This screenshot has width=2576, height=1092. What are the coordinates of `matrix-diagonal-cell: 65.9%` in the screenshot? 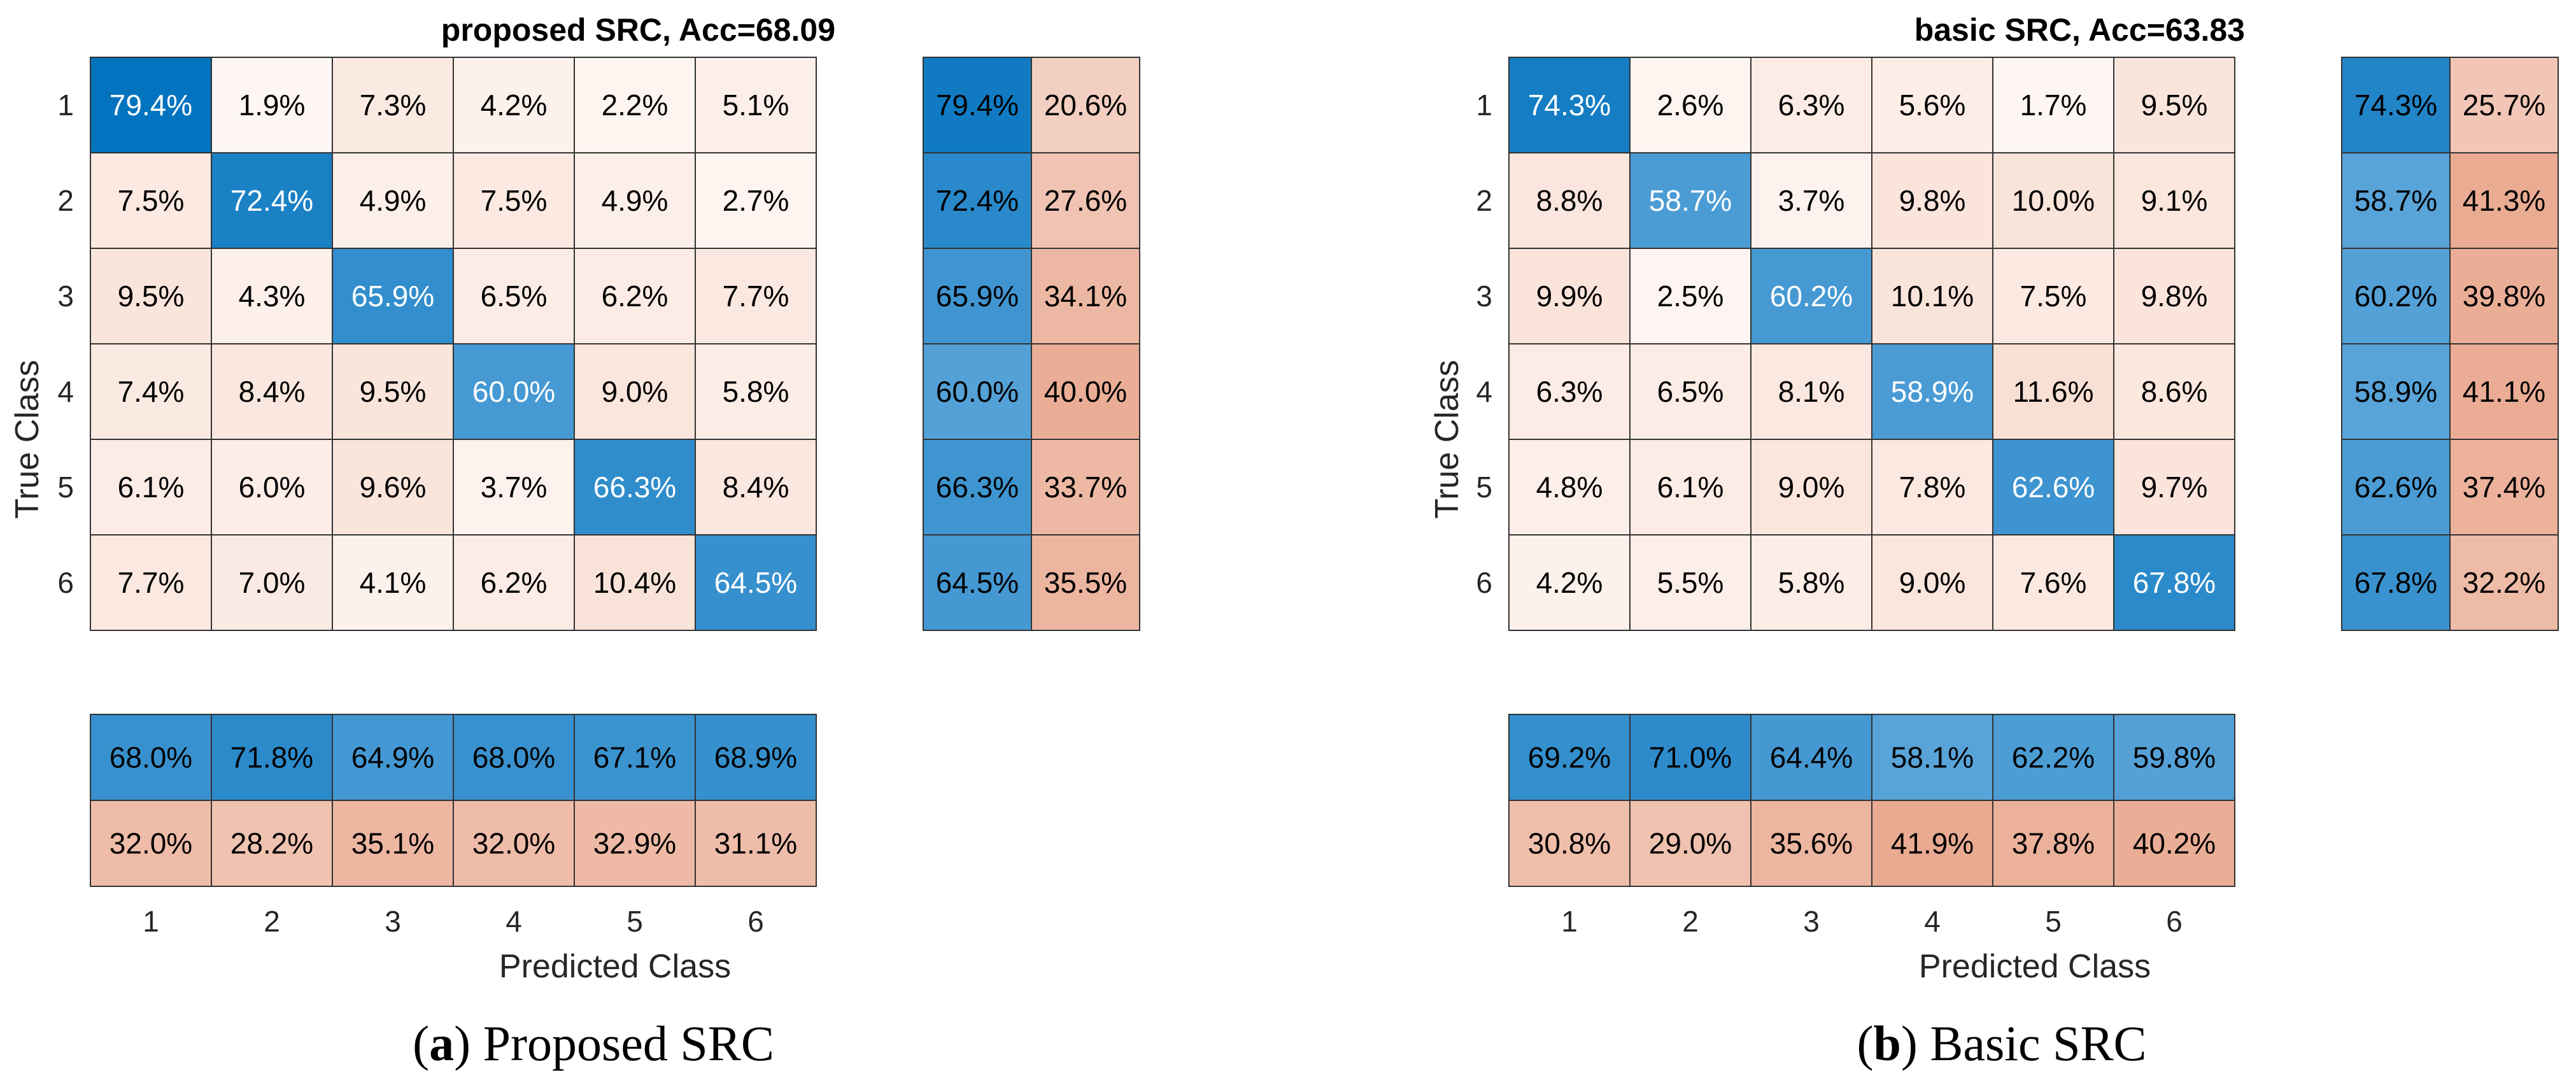 It's located at (393, 296).